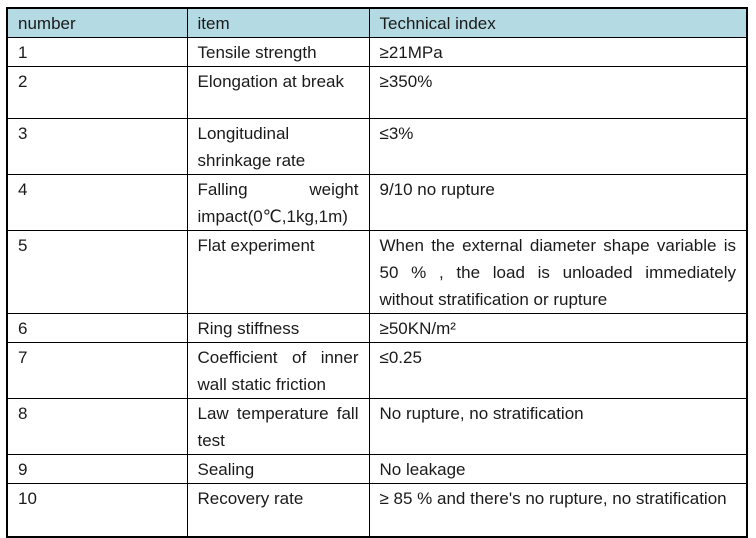 Image resolution: width=756 pixels, height=538 pixels. I want to click on table-row: 3 Longitudinal shrinkage rate ≤3%, so click(377, 146).